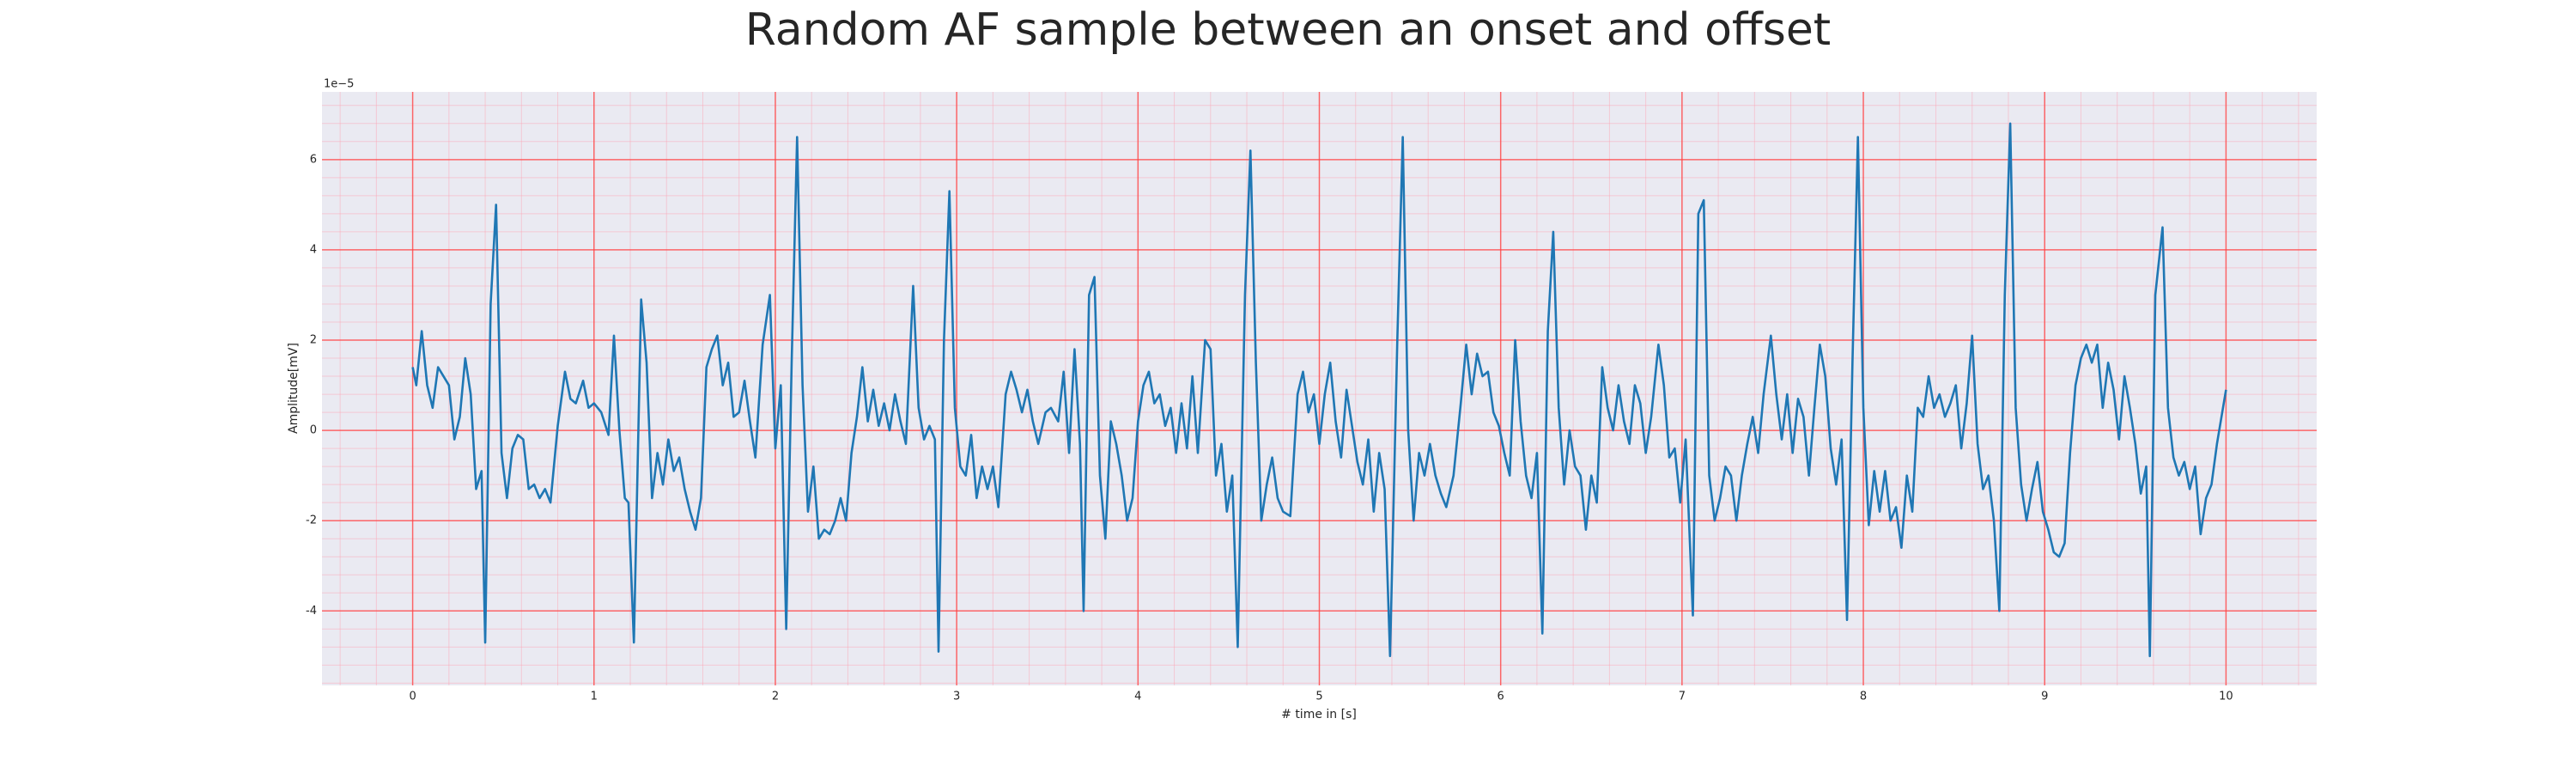  I want to click on x-tick-label: 9, so click(2045, 697).